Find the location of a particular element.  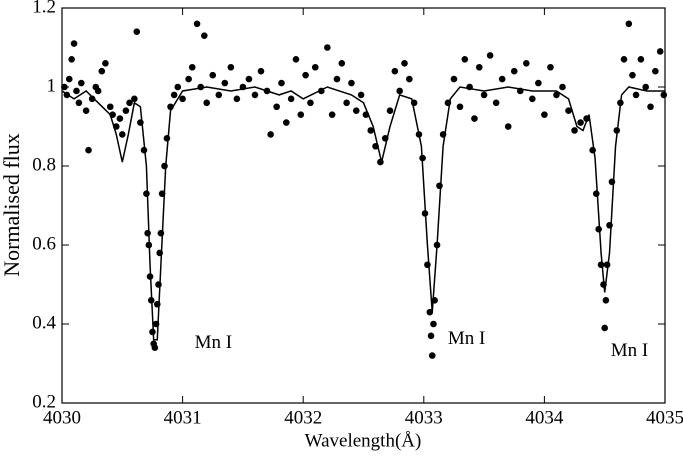

y-tick-label: 0.6 is located at coordinates (44, 243).